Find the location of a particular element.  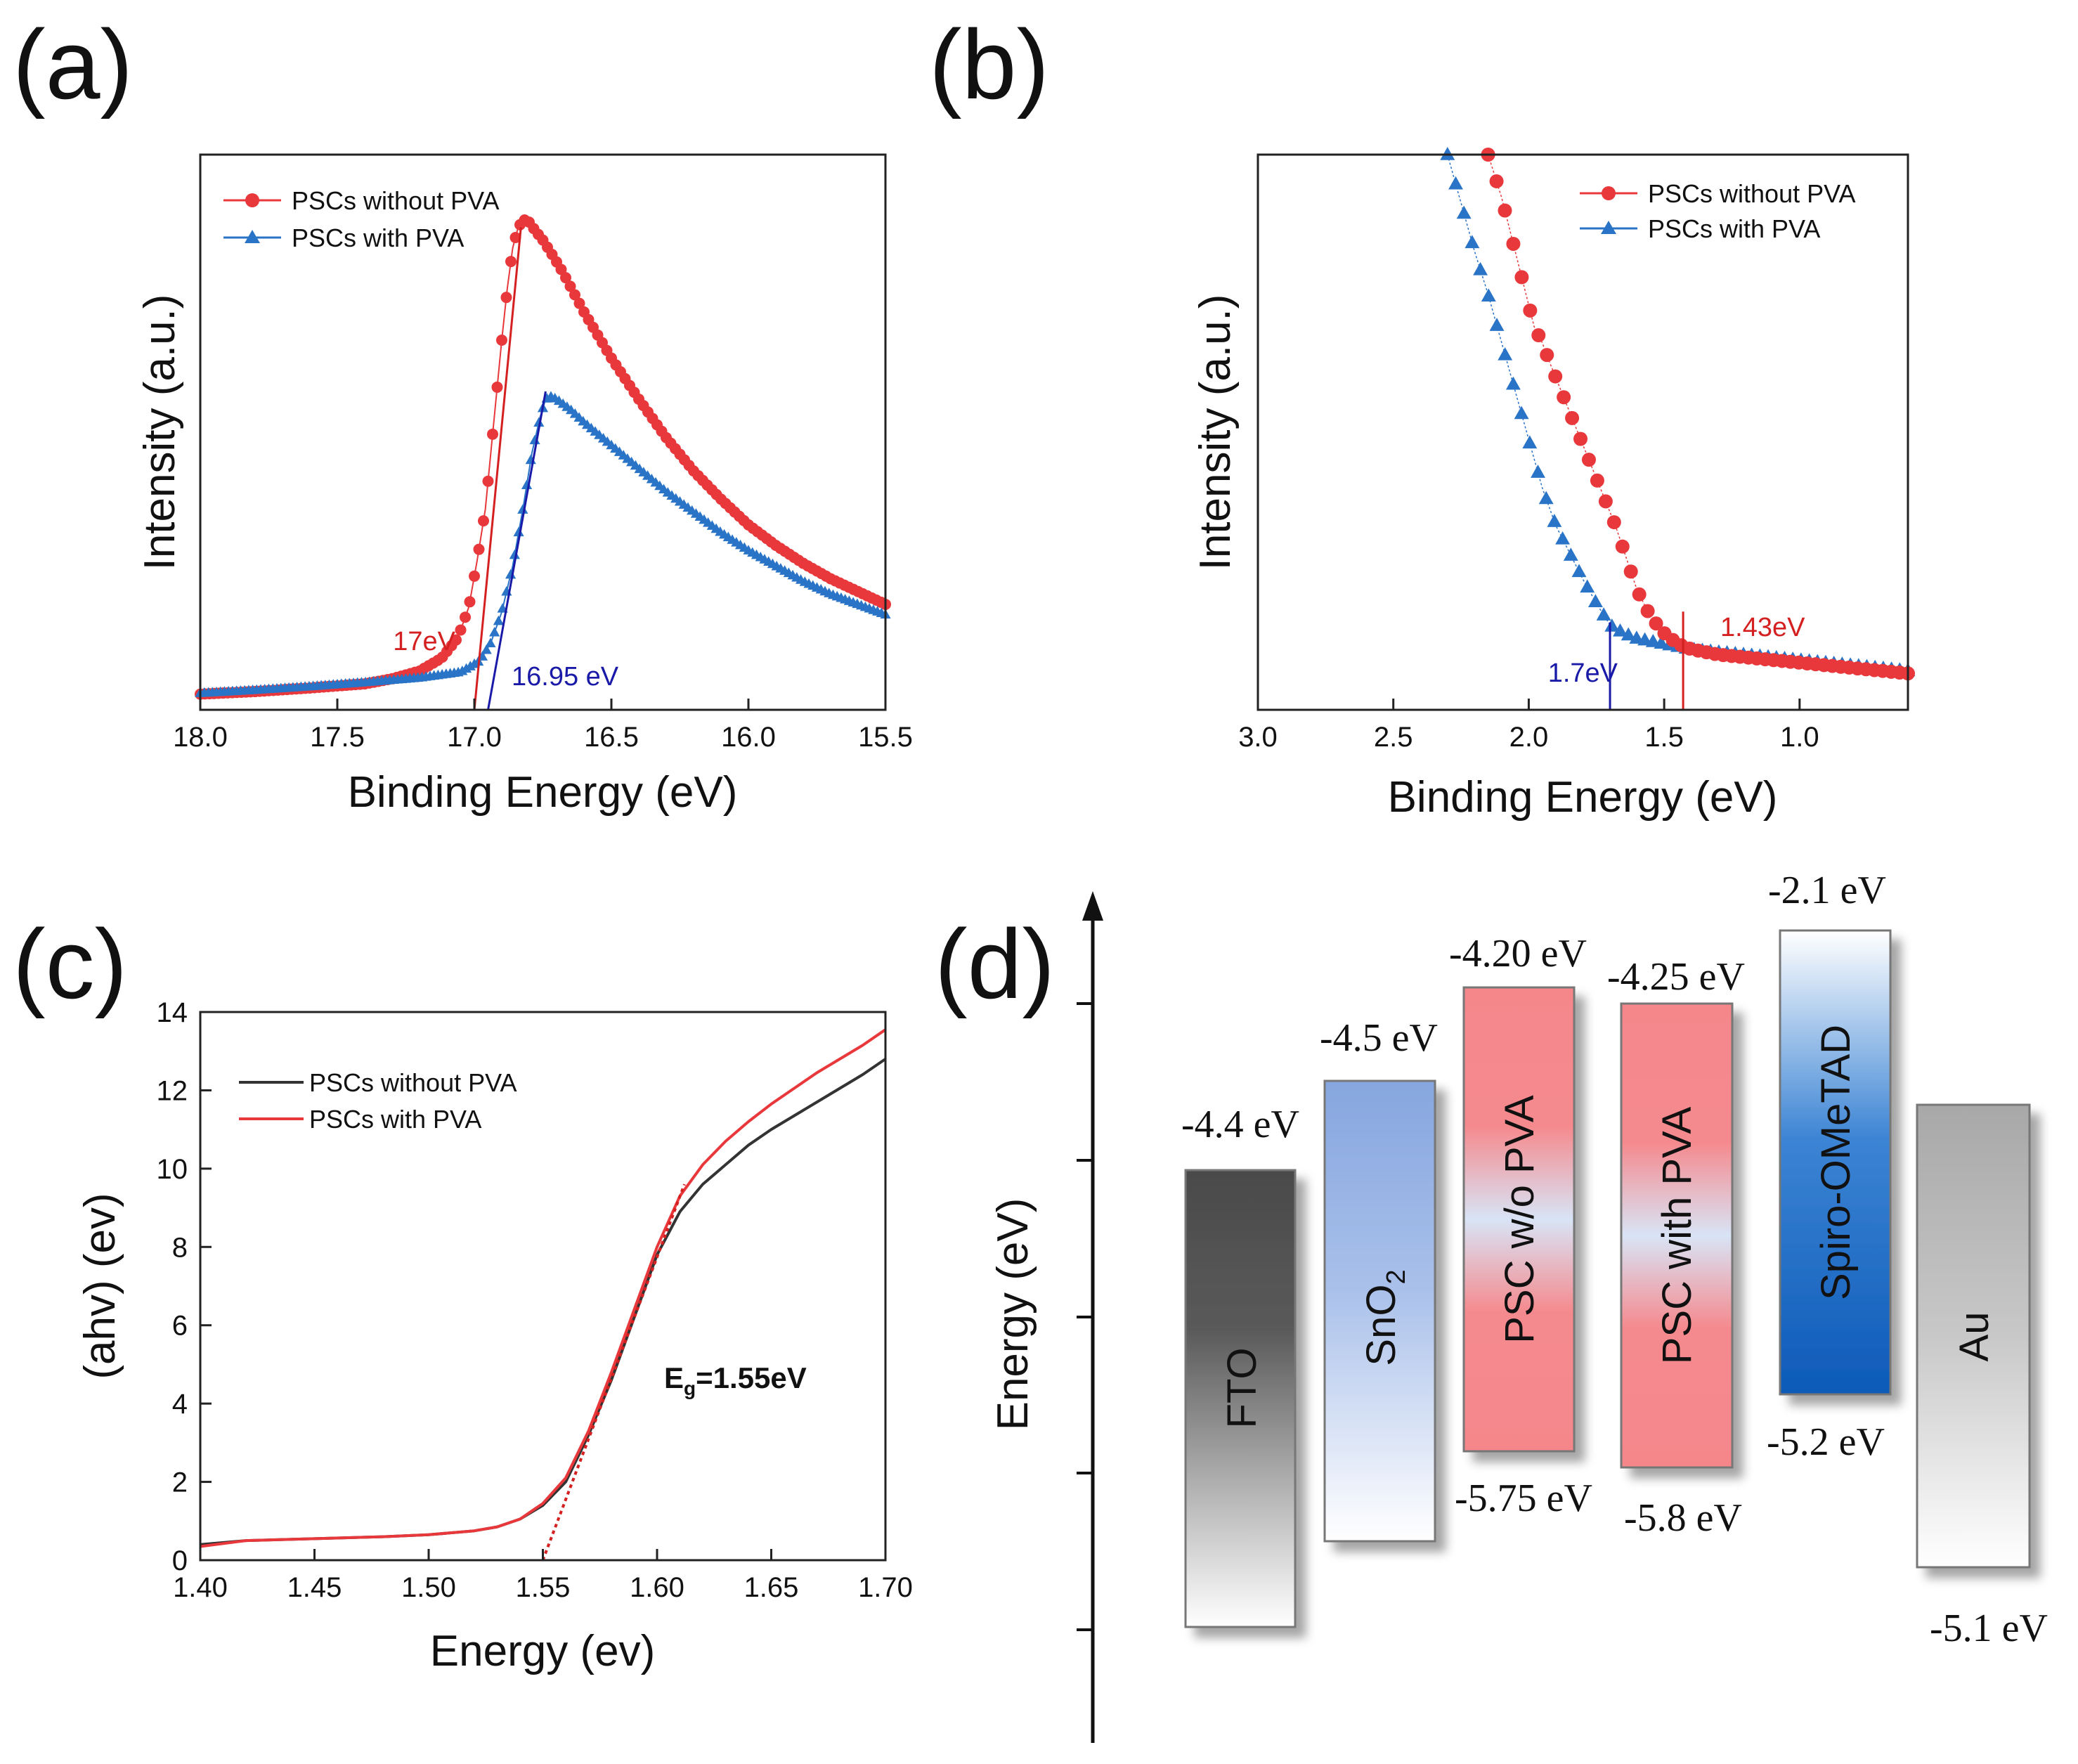

panel-c-x-tick-label: 1.70 is located at coordinates (886, 1587).